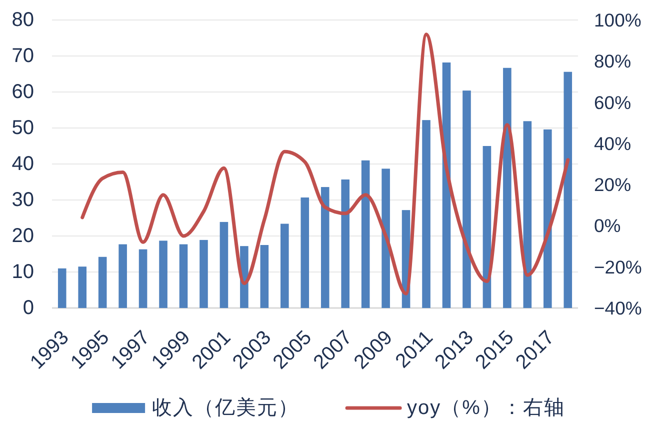 The image size is (645, 422). Describe the element at coordinates (613, 102) in the screenshot. I see `y2-tick-label: 60%` at that location.